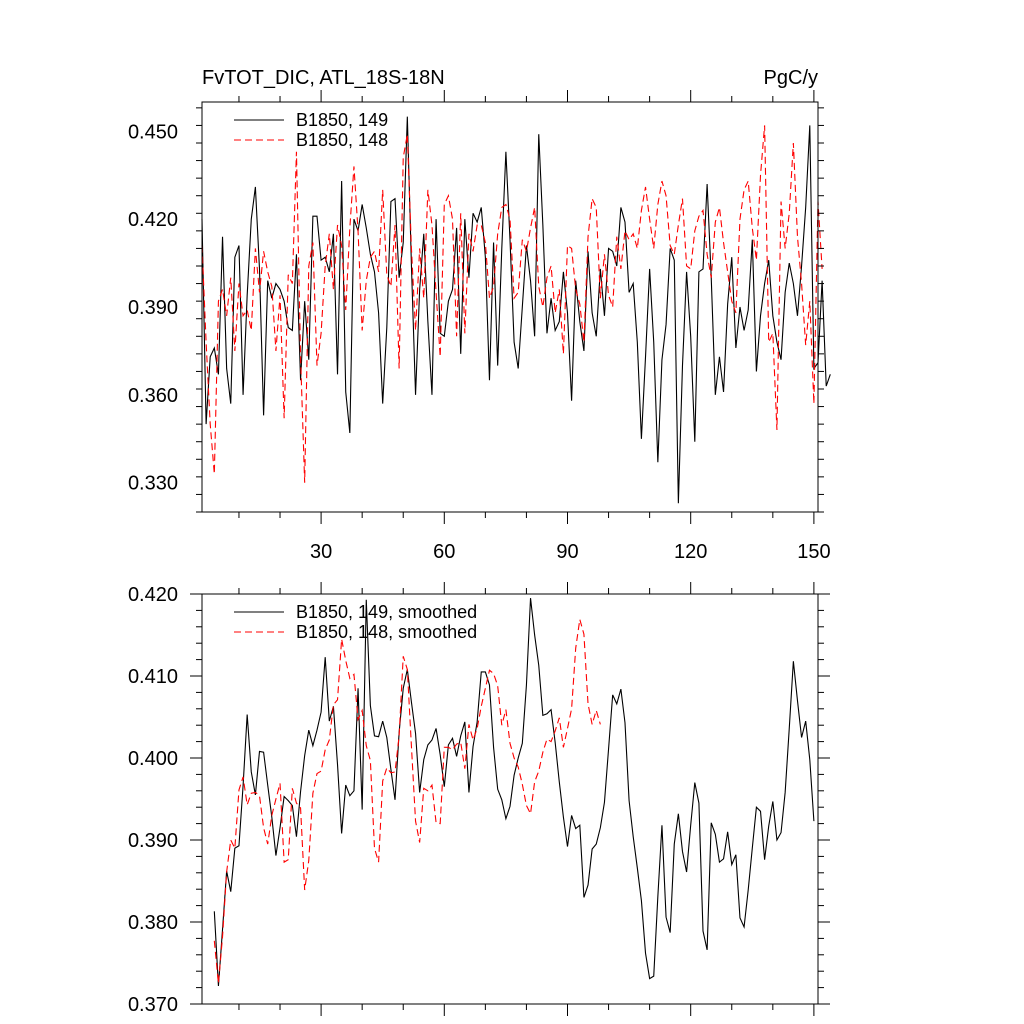 Image resolution: width=1024 pixels, height=1024 pixels. What do you see at coordinates (386, 612) in the screenshot?
I see `bottom-legend-label: B1850, 149, smoothed` at bounding box center [386, 612].